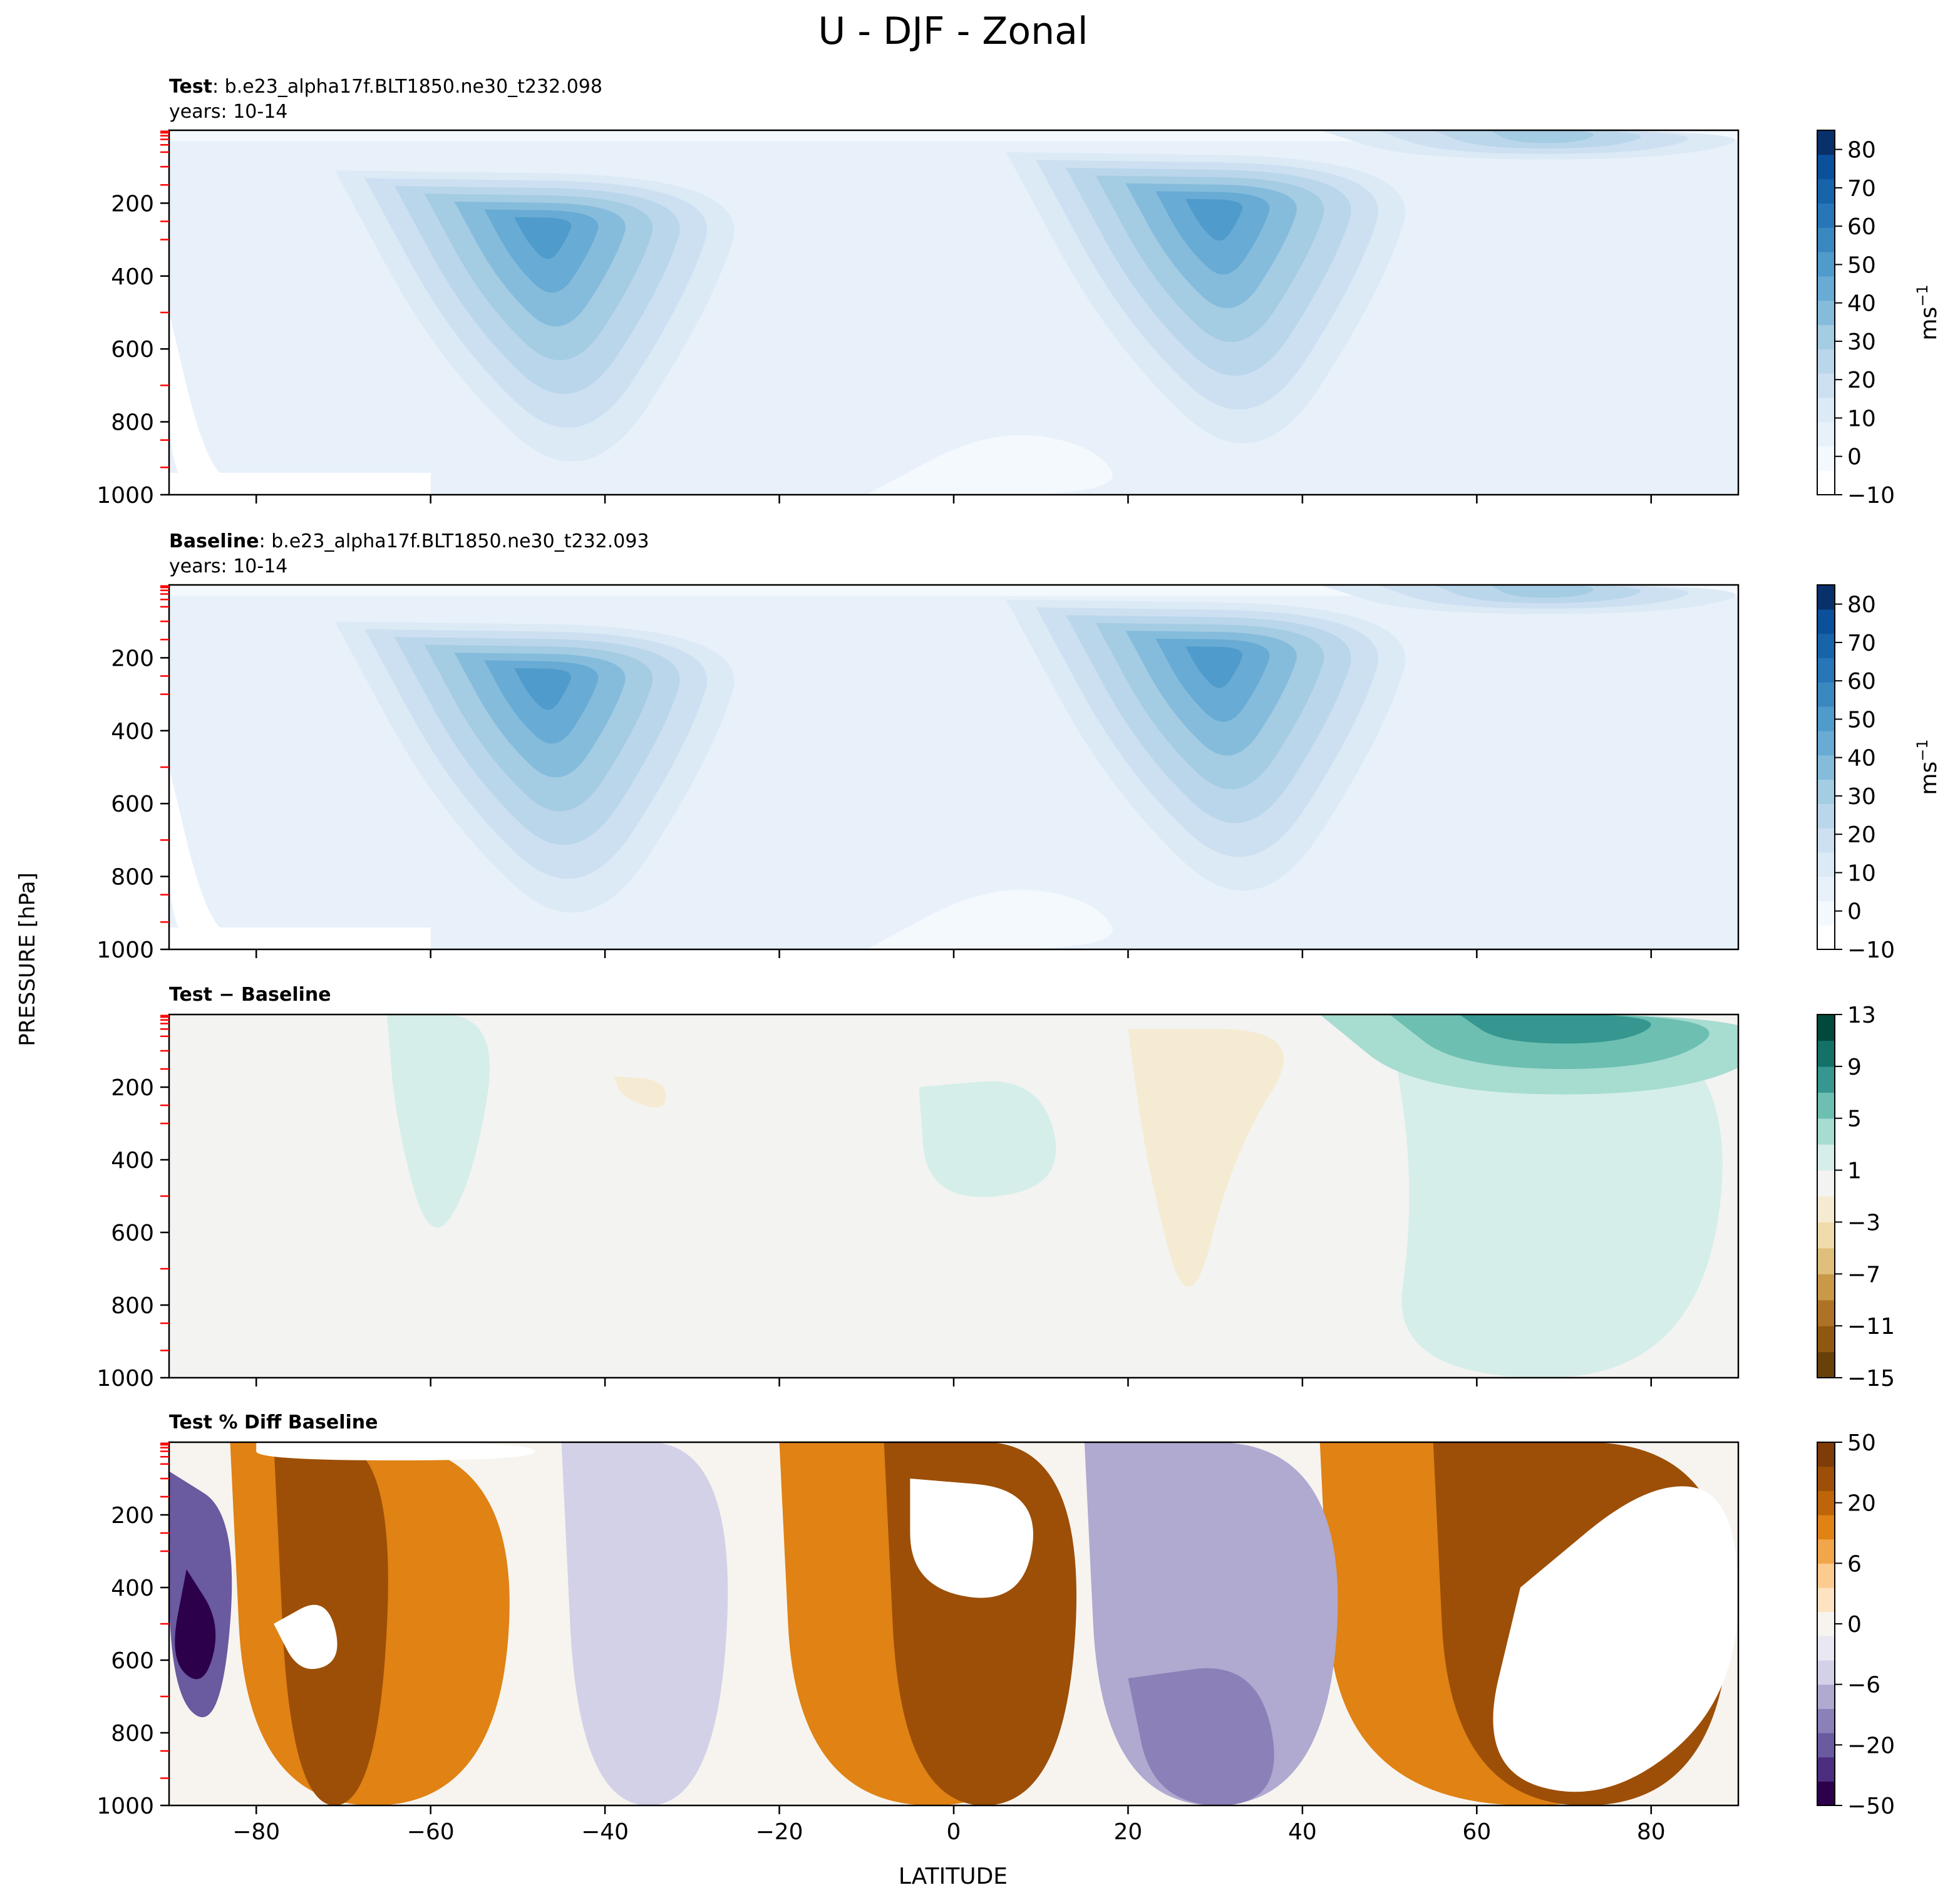 Image resolution: width=1960 pixels, height=1900 pixels. Describe the element at coordinates (214, 541) in the screenshot. I see `panel-title-bold: Baseline` at that location.